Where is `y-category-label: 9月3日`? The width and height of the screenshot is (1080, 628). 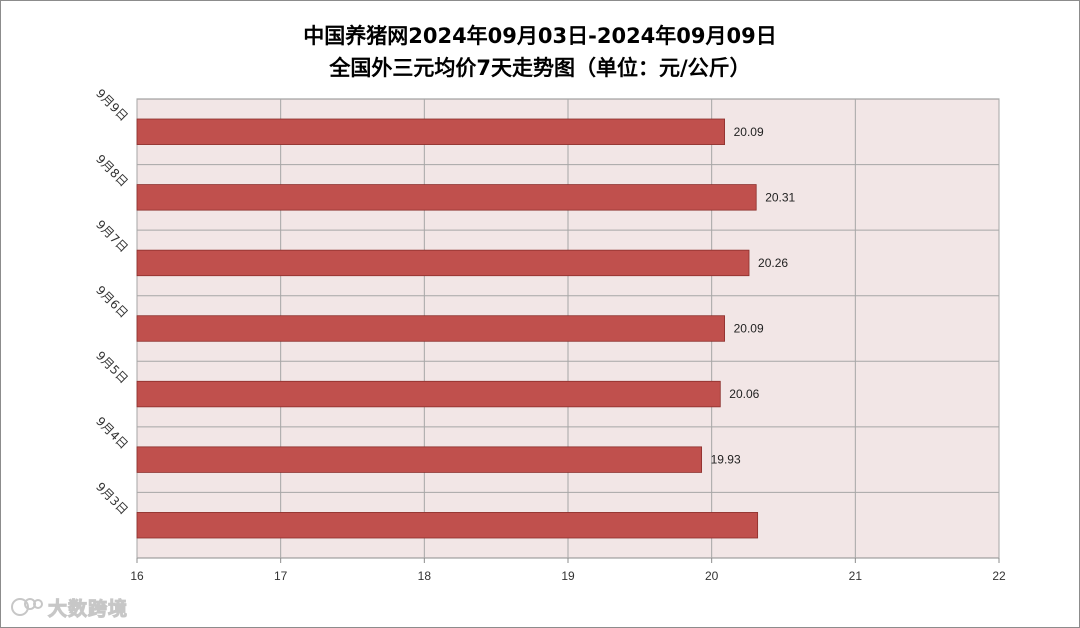
y-category-label: 9月3日 is located at coordinates (112, 499).